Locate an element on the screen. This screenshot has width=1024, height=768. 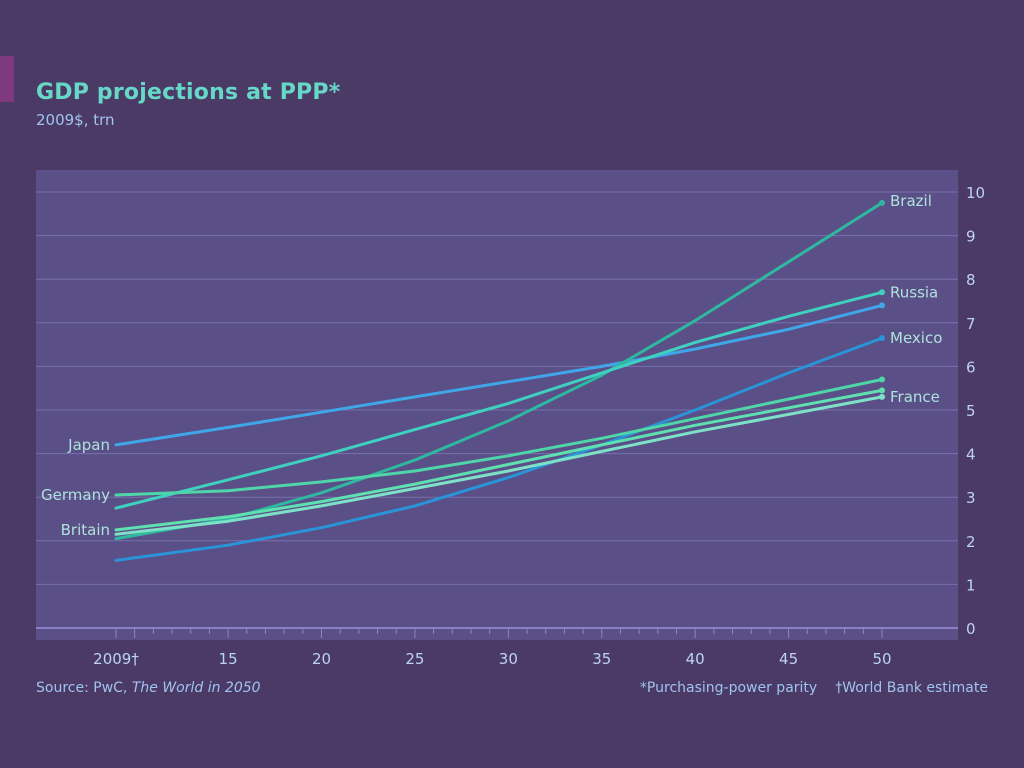
series-line-france is located at coordinates (499, 465).